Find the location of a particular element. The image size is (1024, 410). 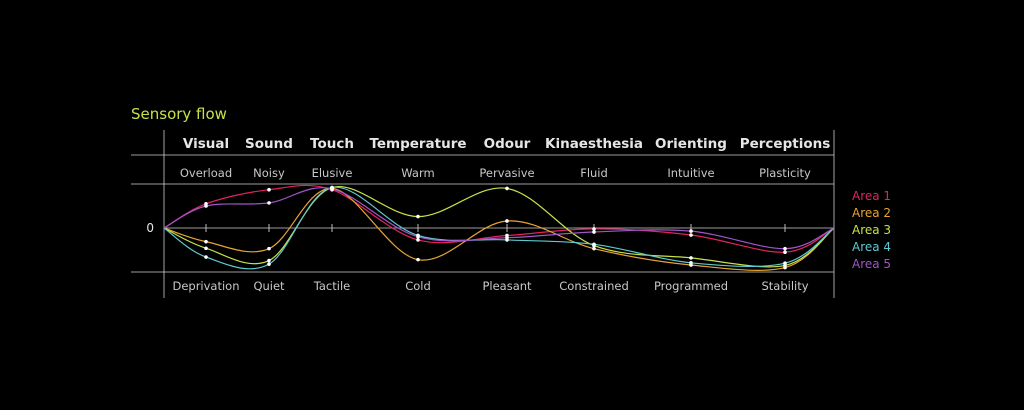

high-label: Warm is located at coordinates (417, 173).